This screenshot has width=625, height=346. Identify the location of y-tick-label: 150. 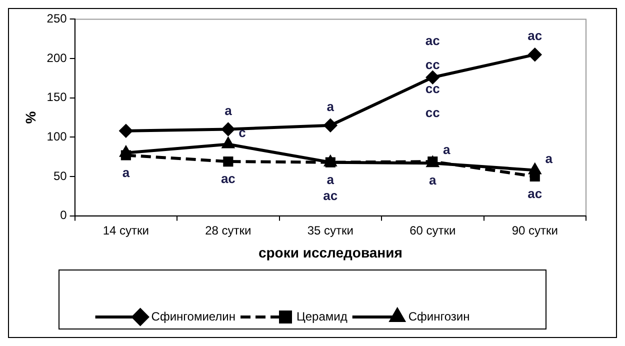
(57, 97).